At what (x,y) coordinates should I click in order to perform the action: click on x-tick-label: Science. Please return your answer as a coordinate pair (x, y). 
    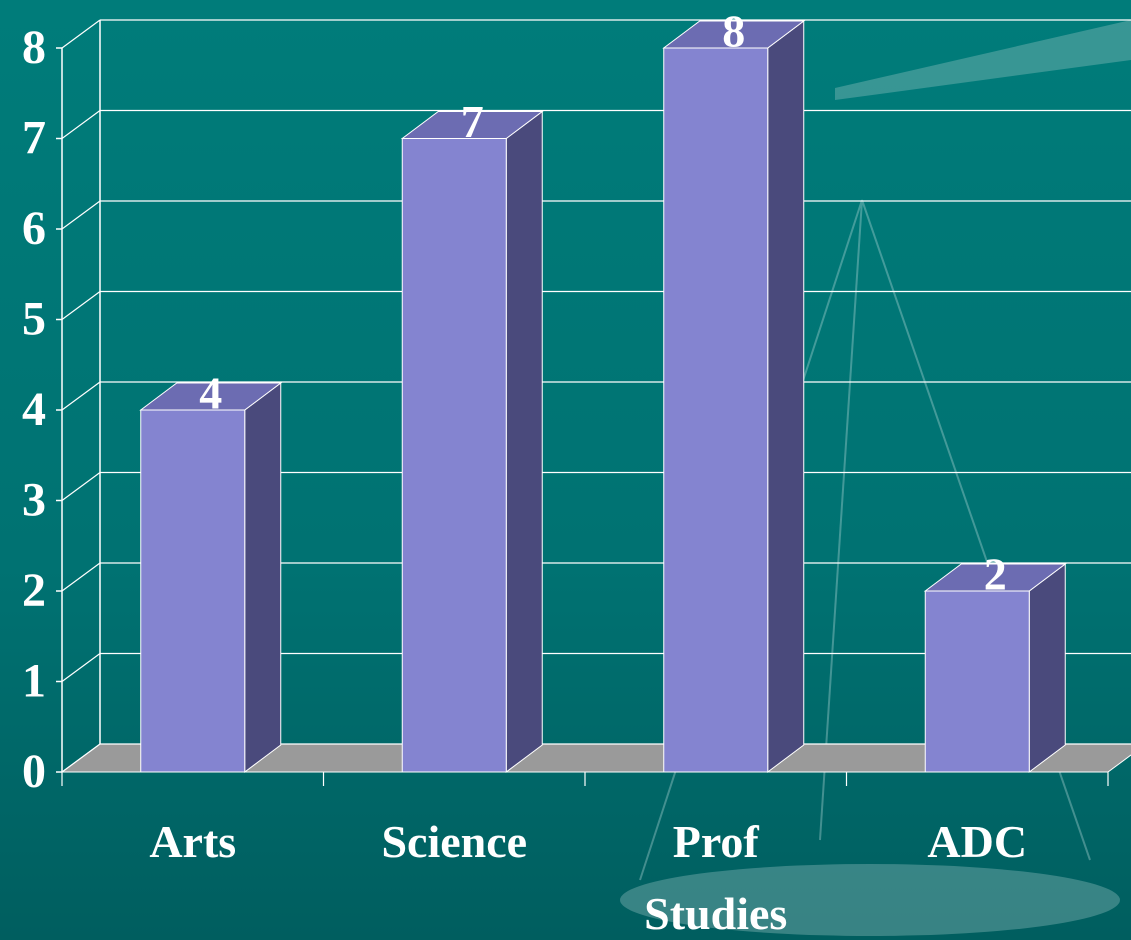
    Looking at the image, I should click on (454, 841).